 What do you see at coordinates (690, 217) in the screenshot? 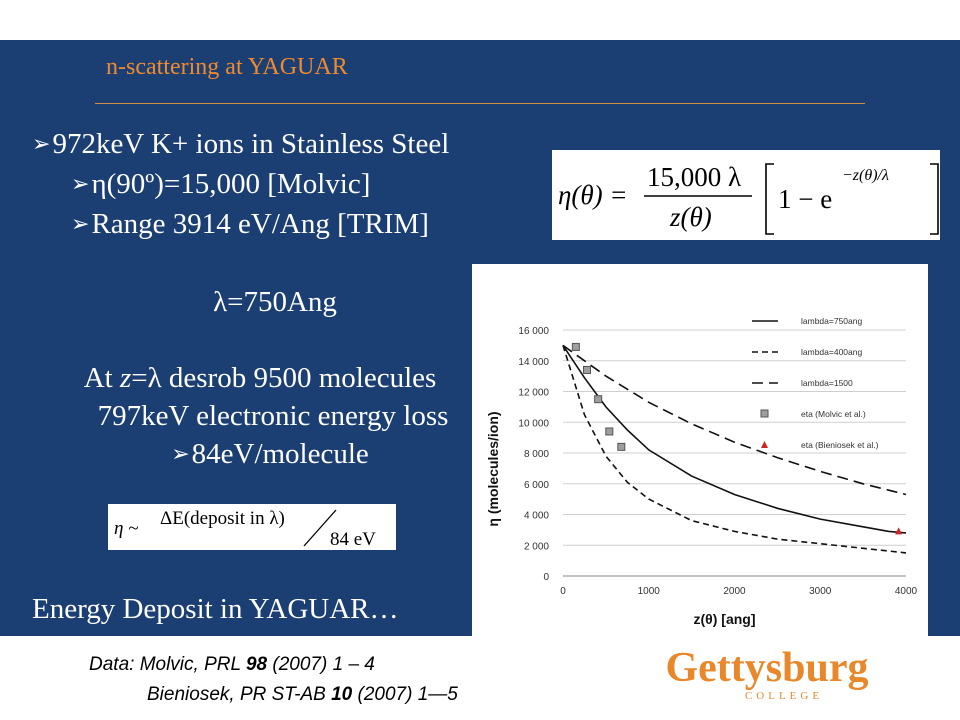
I see `formula-denominator: z(θ)` at bounding box center [690, 217].